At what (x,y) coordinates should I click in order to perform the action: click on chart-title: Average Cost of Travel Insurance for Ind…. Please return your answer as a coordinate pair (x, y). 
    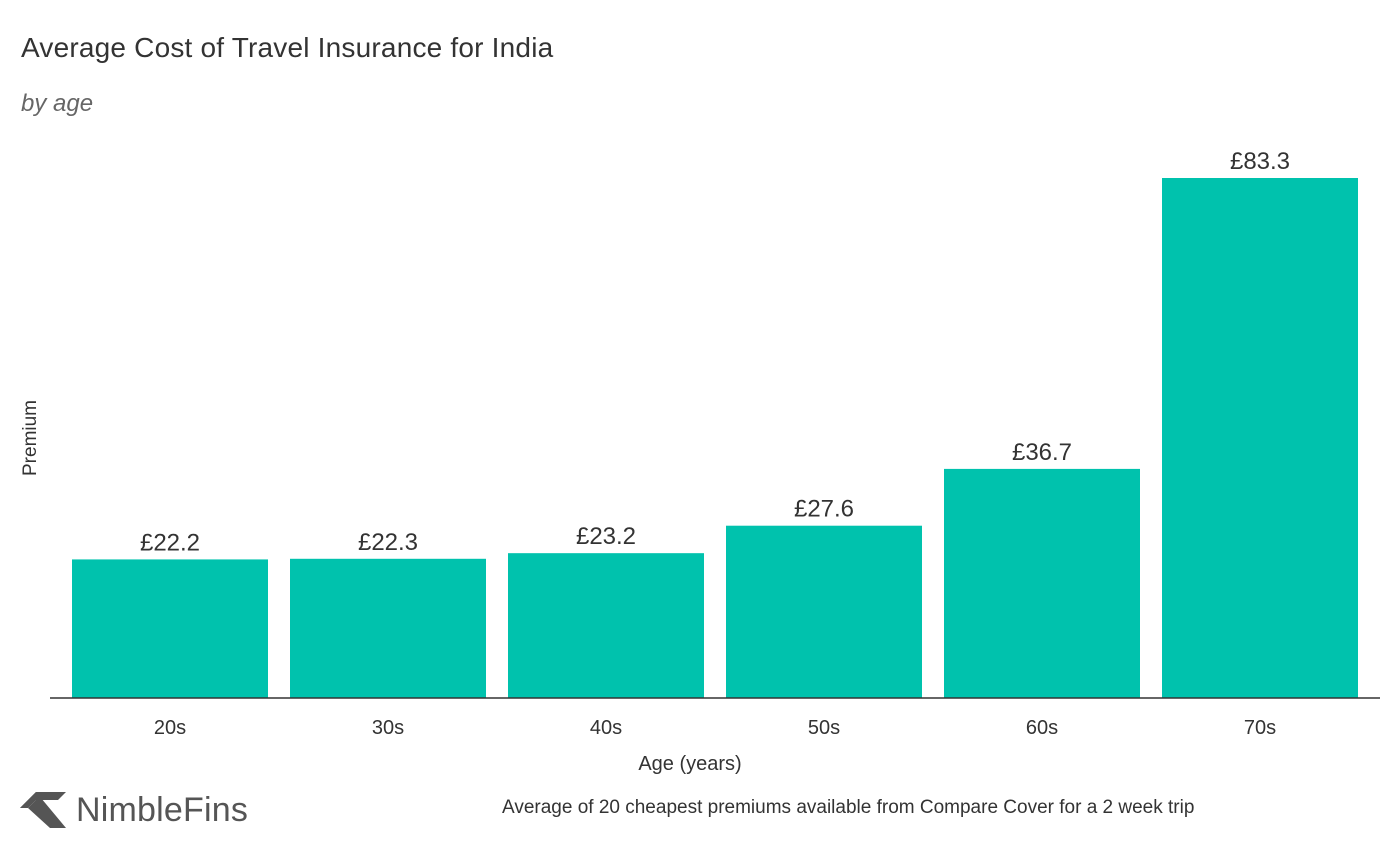
    Looking at the image, I should click on (287, 47).